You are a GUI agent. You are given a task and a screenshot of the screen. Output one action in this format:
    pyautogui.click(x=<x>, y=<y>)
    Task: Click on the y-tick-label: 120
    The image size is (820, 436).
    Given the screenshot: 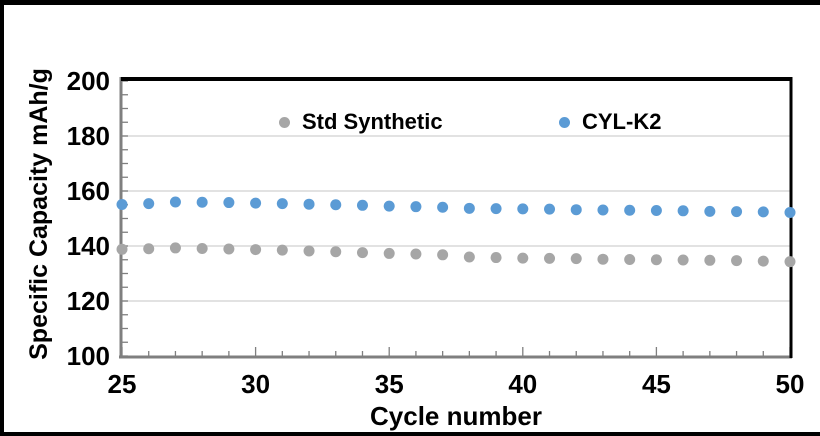 What is the action you would take?
    pyautogui.click(x=88, y=301)
    